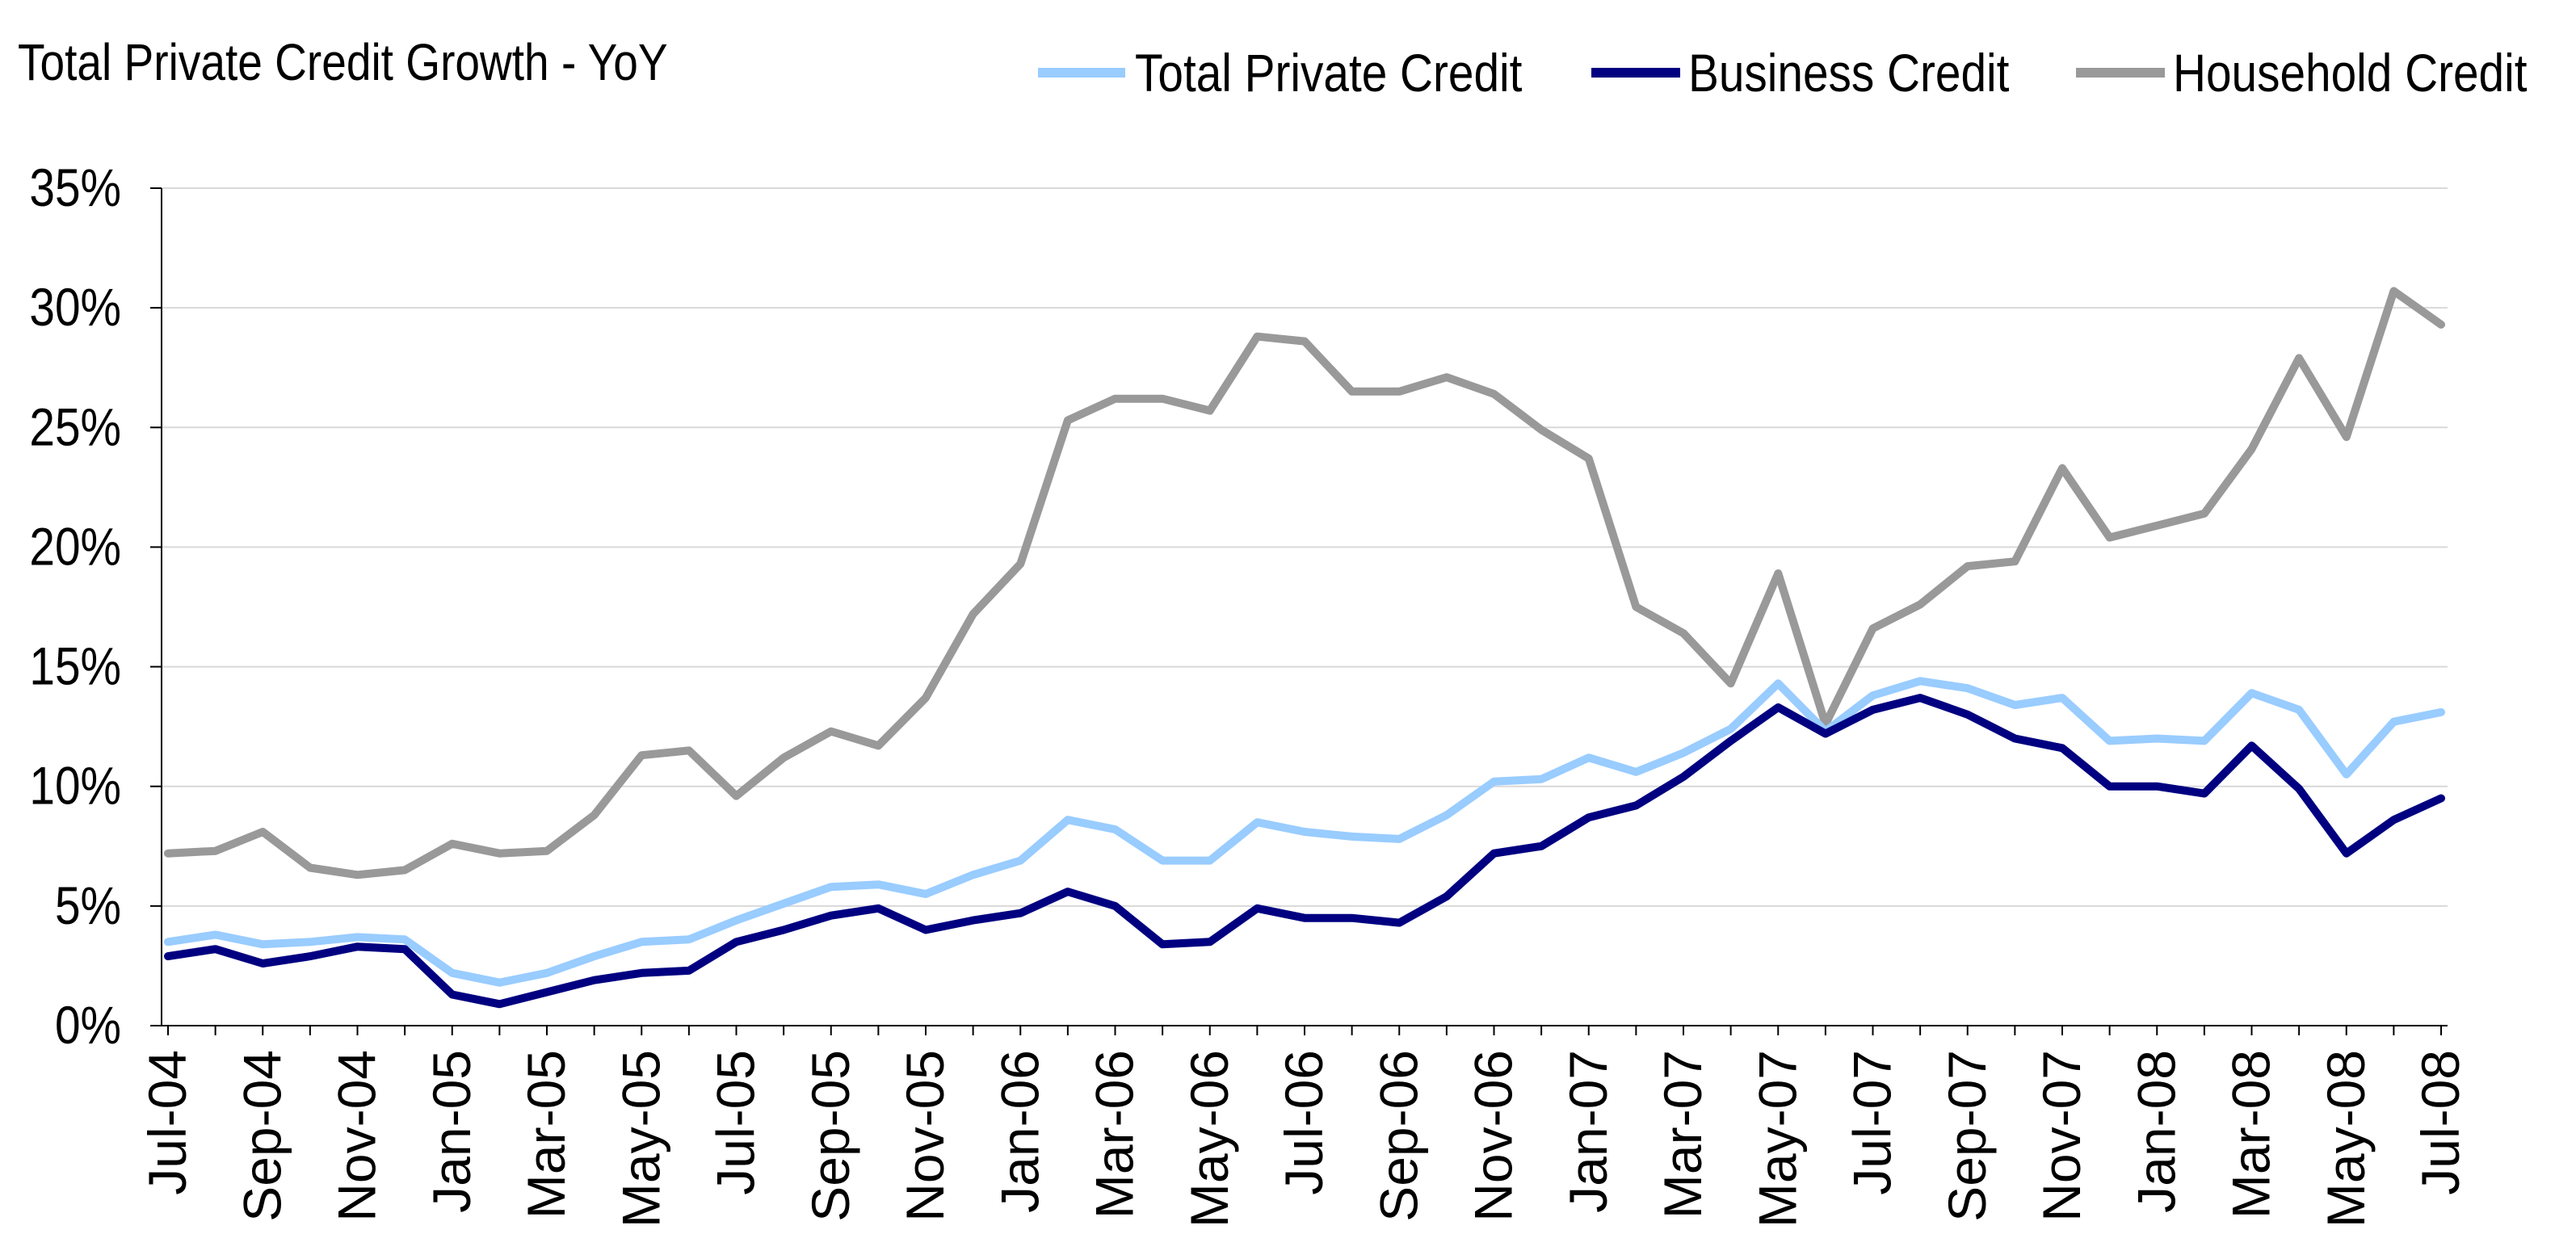 Image resolution: width=2576 pixels, height=1255 pixels. Describe the element at coordinates (75, 308) in the screenshot. I see `y-tick-label: 30%` at that location.